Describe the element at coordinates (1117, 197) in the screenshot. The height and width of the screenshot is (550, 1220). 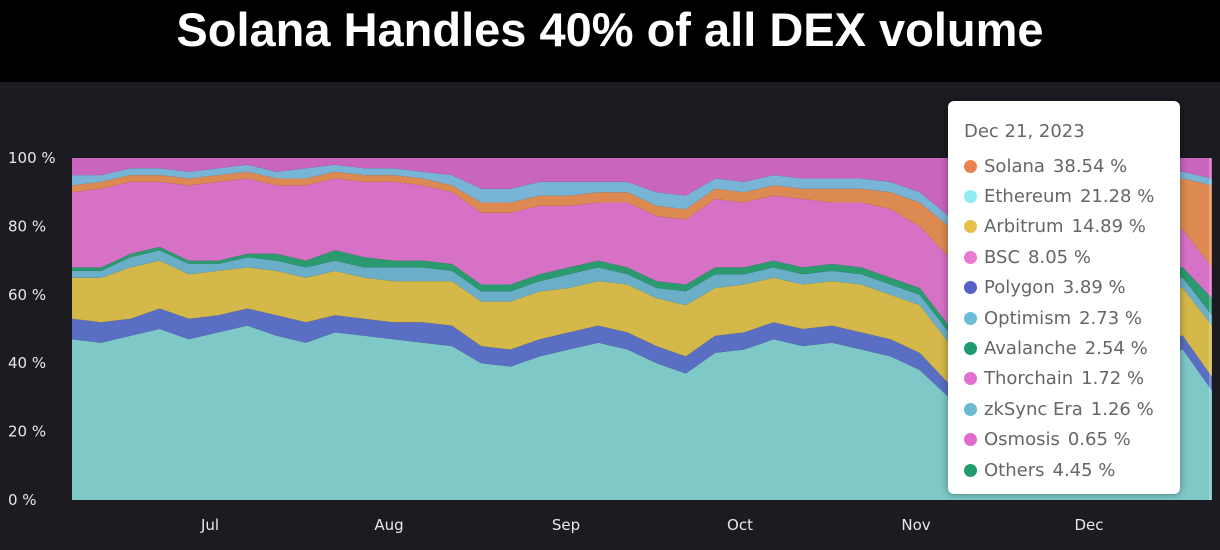
I see `tooltip-series-value: 21.28 %` at that location.